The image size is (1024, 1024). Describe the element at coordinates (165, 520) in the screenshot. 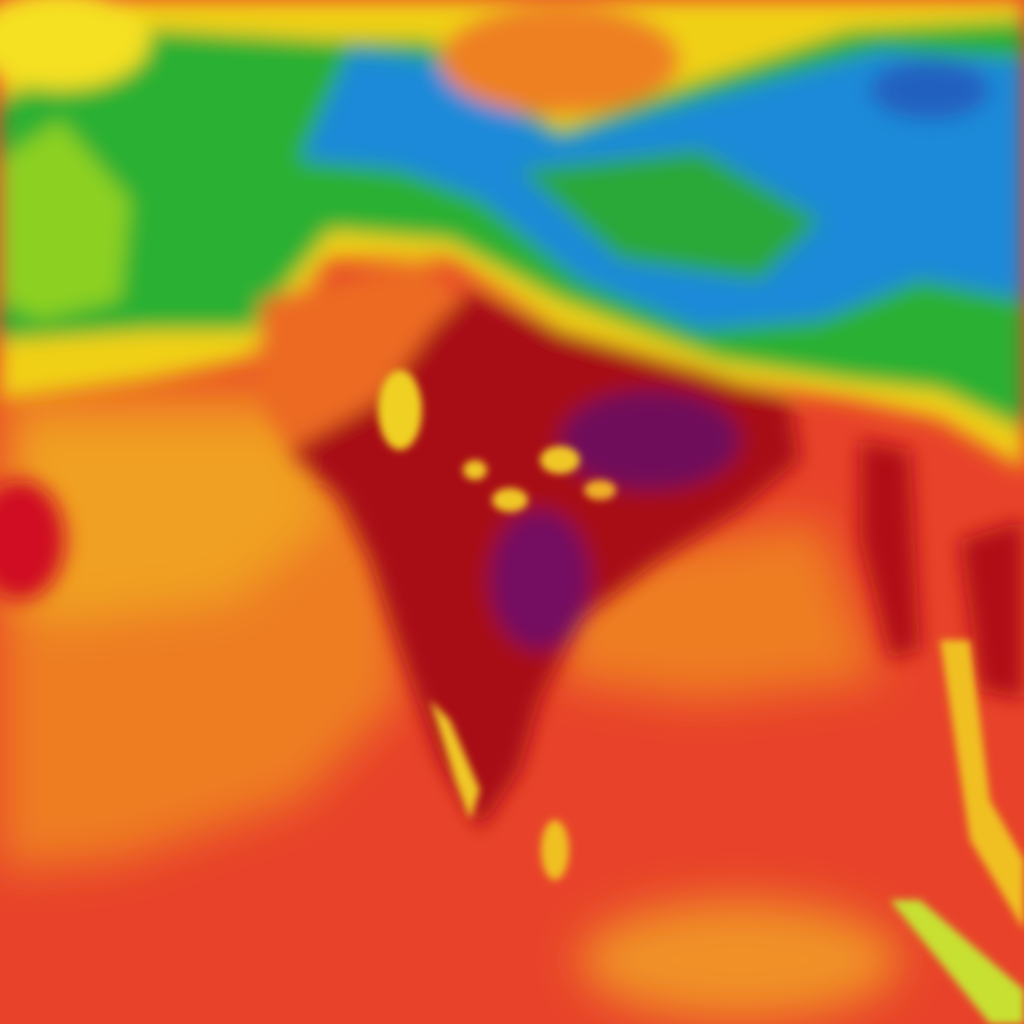

I see `arabian-sea-north` at that location.